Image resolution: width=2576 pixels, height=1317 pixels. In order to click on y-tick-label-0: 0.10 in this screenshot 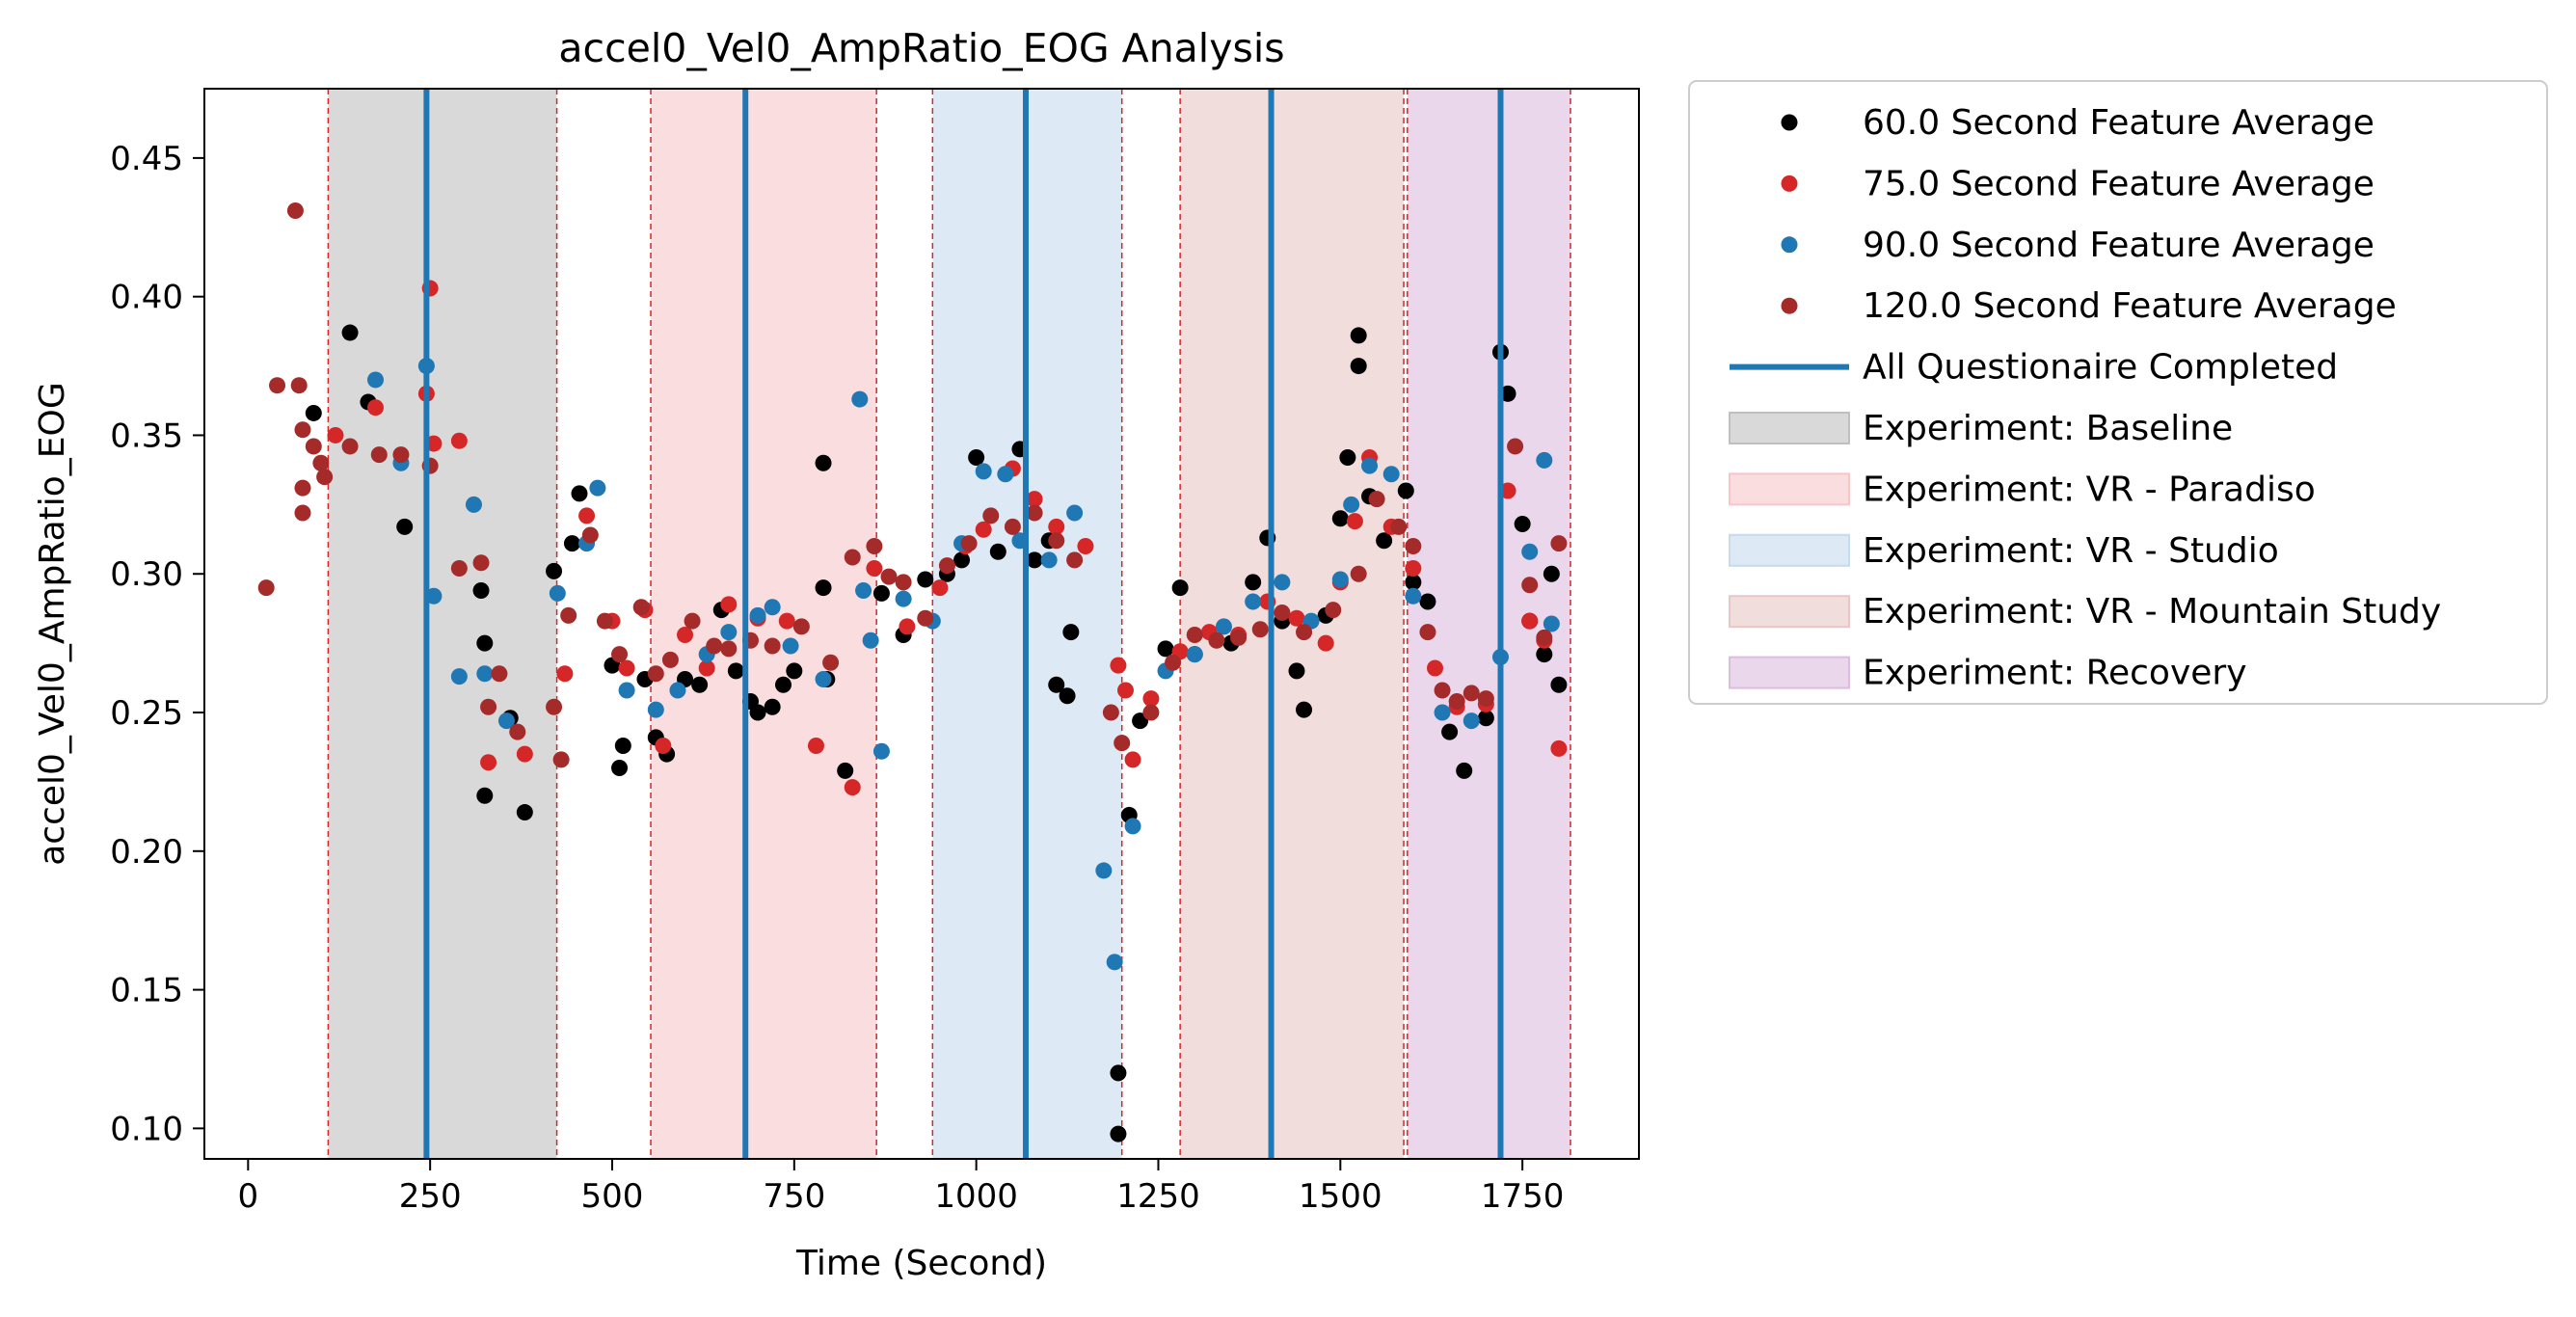, I will do `click(147, 1129)`.